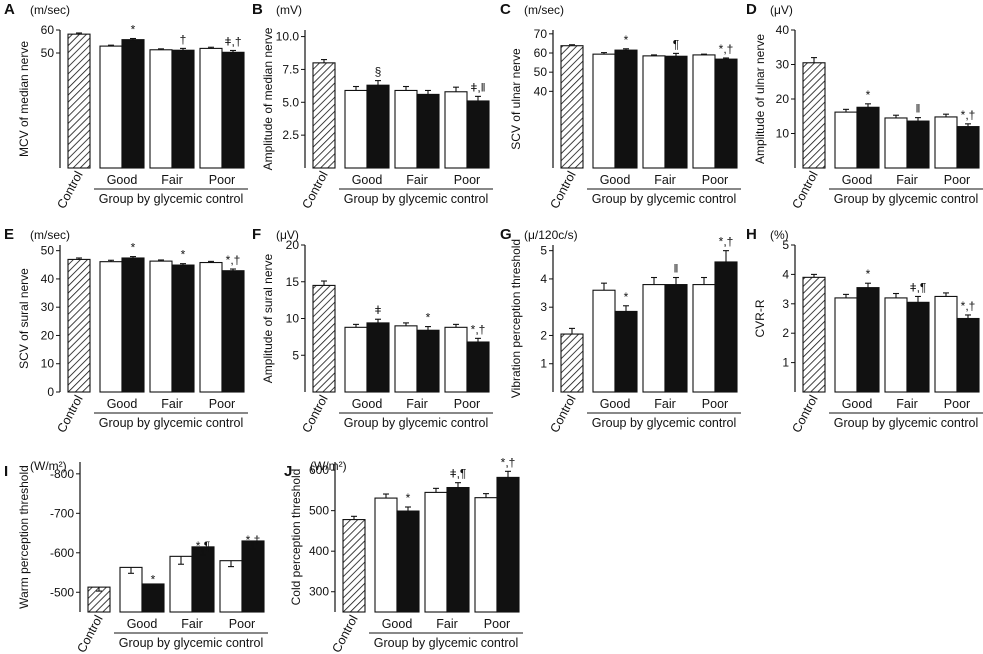  Describe the element at coordinates (288, 471) in the screenshot. I see `panel-letter: J` at that location.